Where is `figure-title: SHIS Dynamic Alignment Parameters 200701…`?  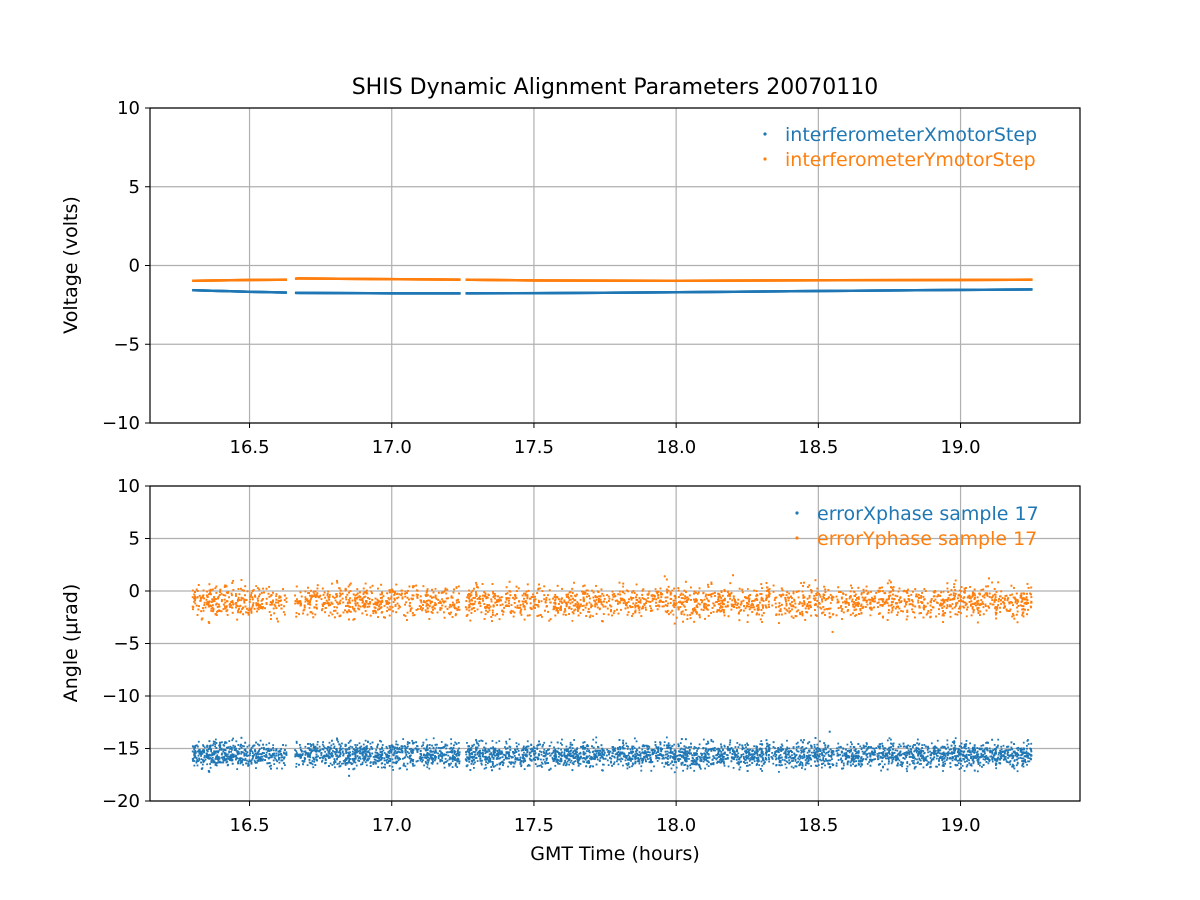
figure-title: SHIS Dynamic Alignment Parameters 200701… is located at coordinates (615, 87).